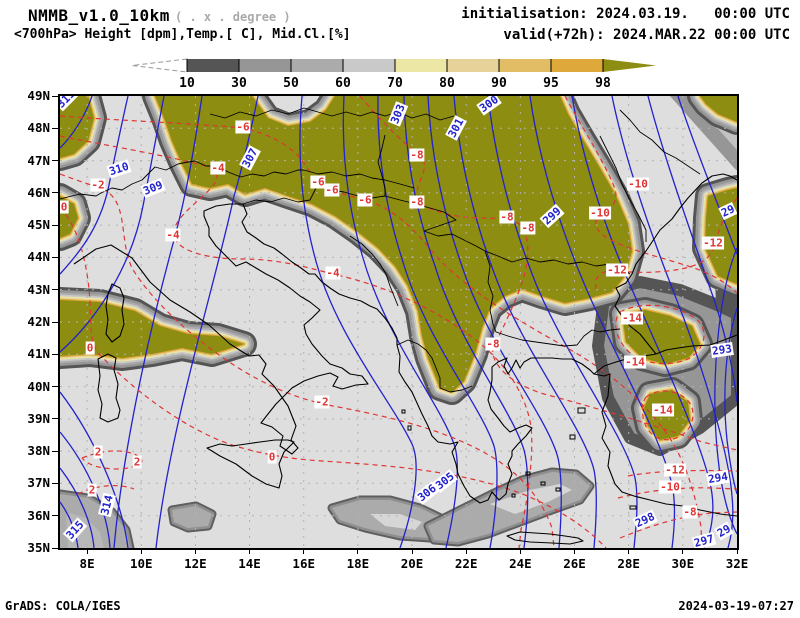 This screenshot has width=800, height=618. Describe the element at coordinates (646, 35) in the screenshot. I see `valid-time: valid(+72h): 2024.MAR.22 00:00 UTC` at that location.